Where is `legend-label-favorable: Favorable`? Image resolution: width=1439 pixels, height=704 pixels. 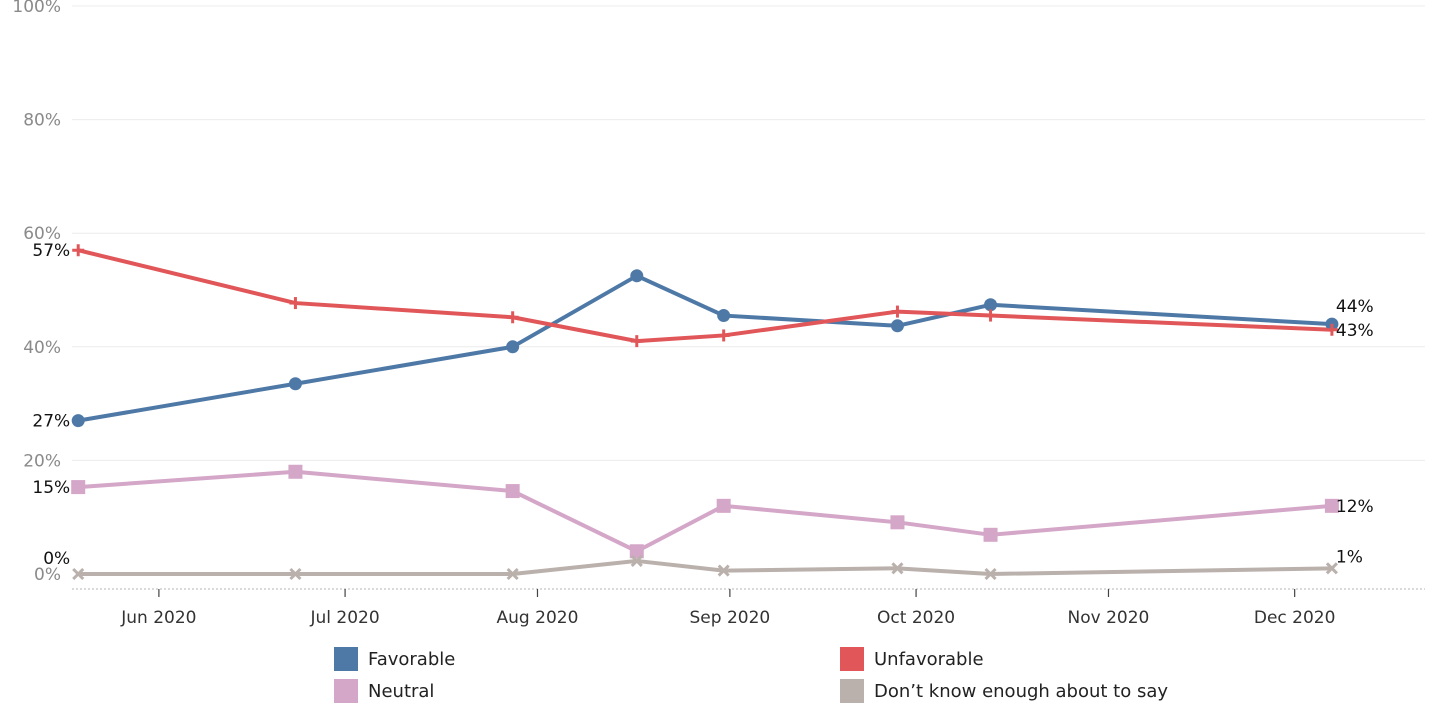 legend-label-favorable: Favorable is located at coordinates (412, 659).